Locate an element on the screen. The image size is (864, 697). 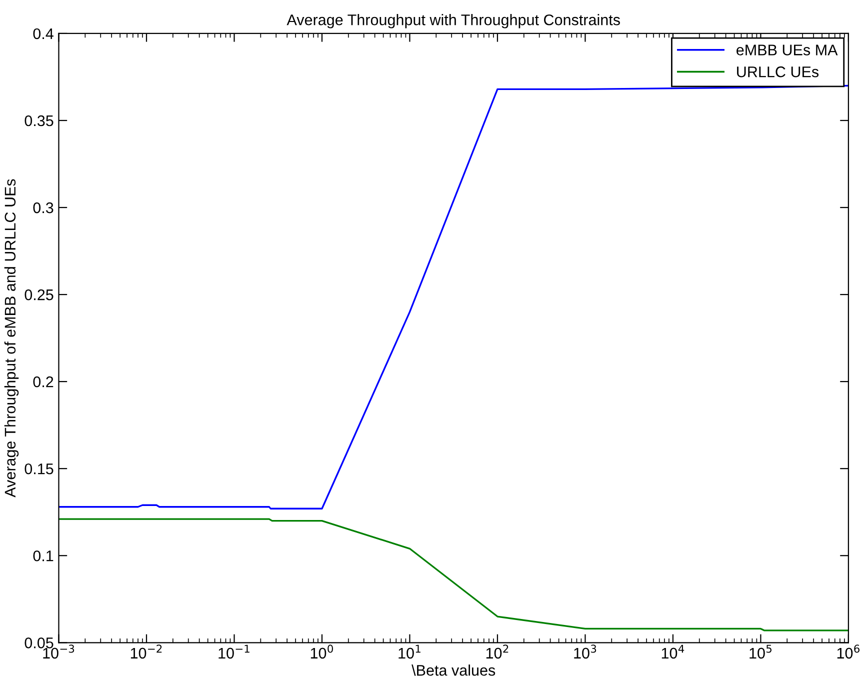
x-tick-label: 10$^{3}$ is located at coordinates (585, 651).